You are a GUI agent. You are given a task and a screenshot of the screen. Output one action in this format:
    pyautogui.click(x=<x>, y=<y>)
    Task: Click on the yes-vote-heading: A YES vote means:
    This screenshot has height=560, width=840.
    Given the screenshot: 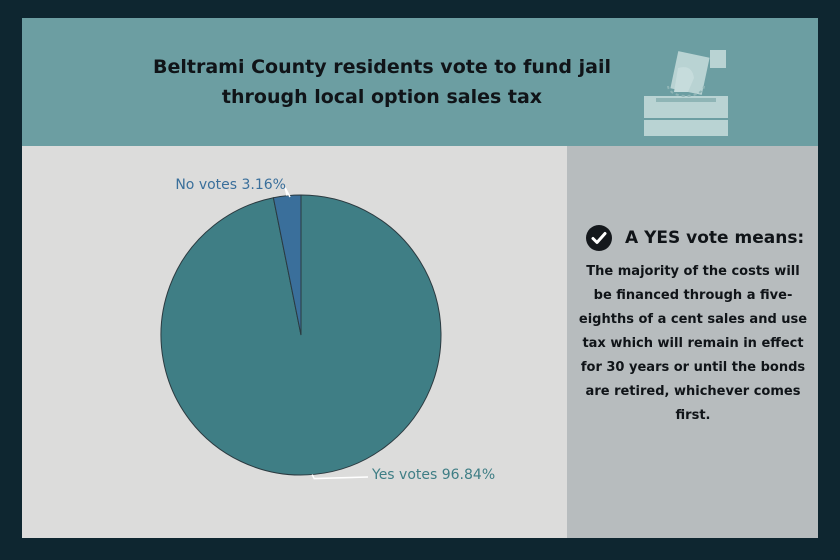 What is the action you would take?
    pyautogui.click(x=695, y=238)
    